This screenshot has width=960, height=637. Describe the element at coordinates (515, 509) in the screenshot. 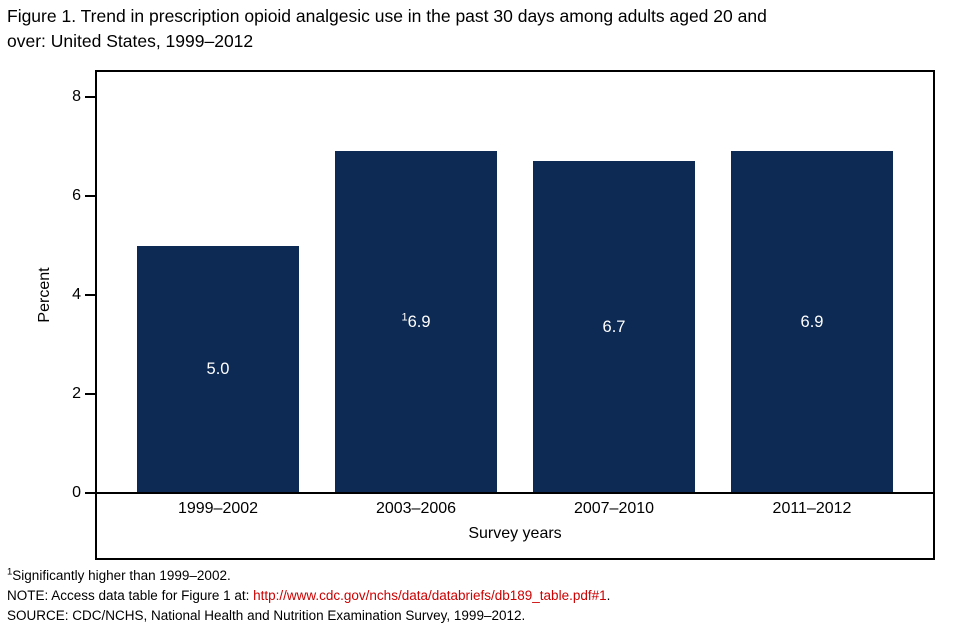

I see `x-axis-categories: 1999–2002 2003–2006 2007–2010 2011–2012` at that location.